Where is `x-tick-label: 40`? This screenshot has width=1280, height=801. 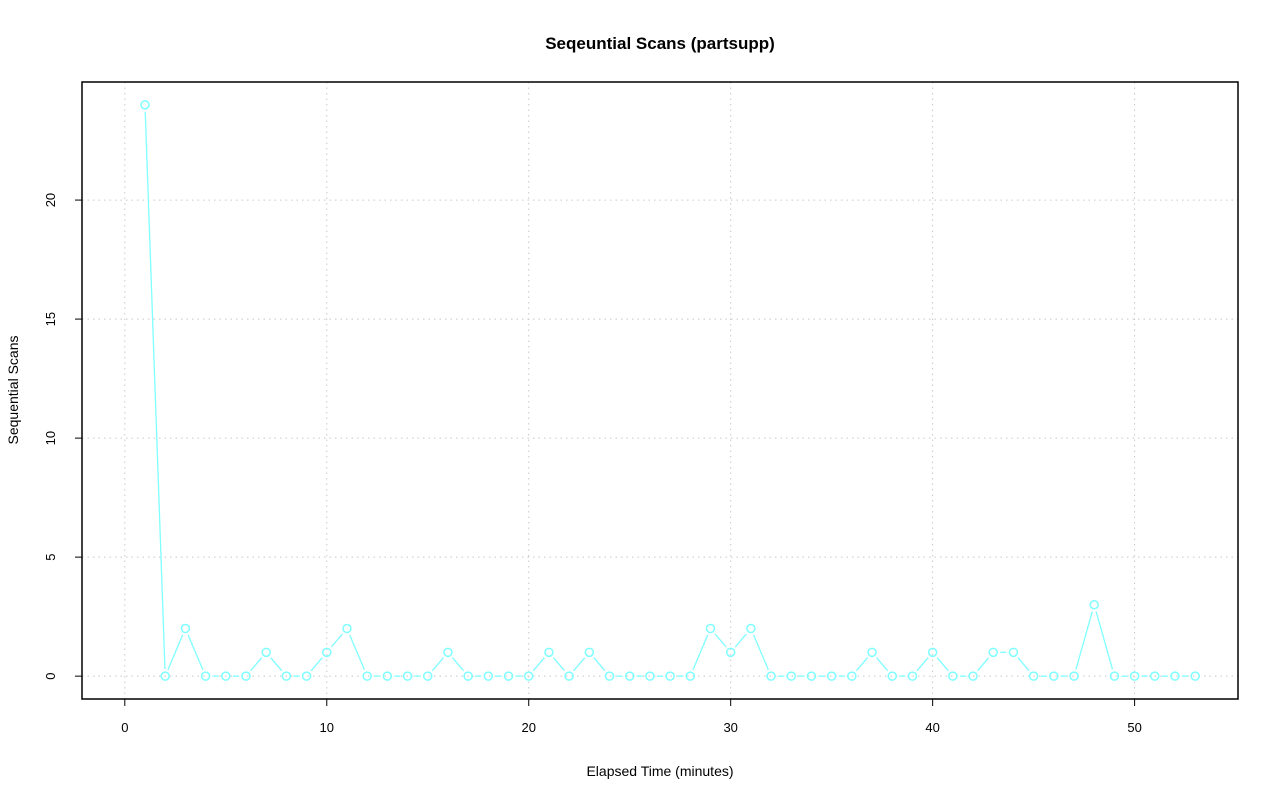
x-tick-label: 40 is located at coordinates (932, 727).